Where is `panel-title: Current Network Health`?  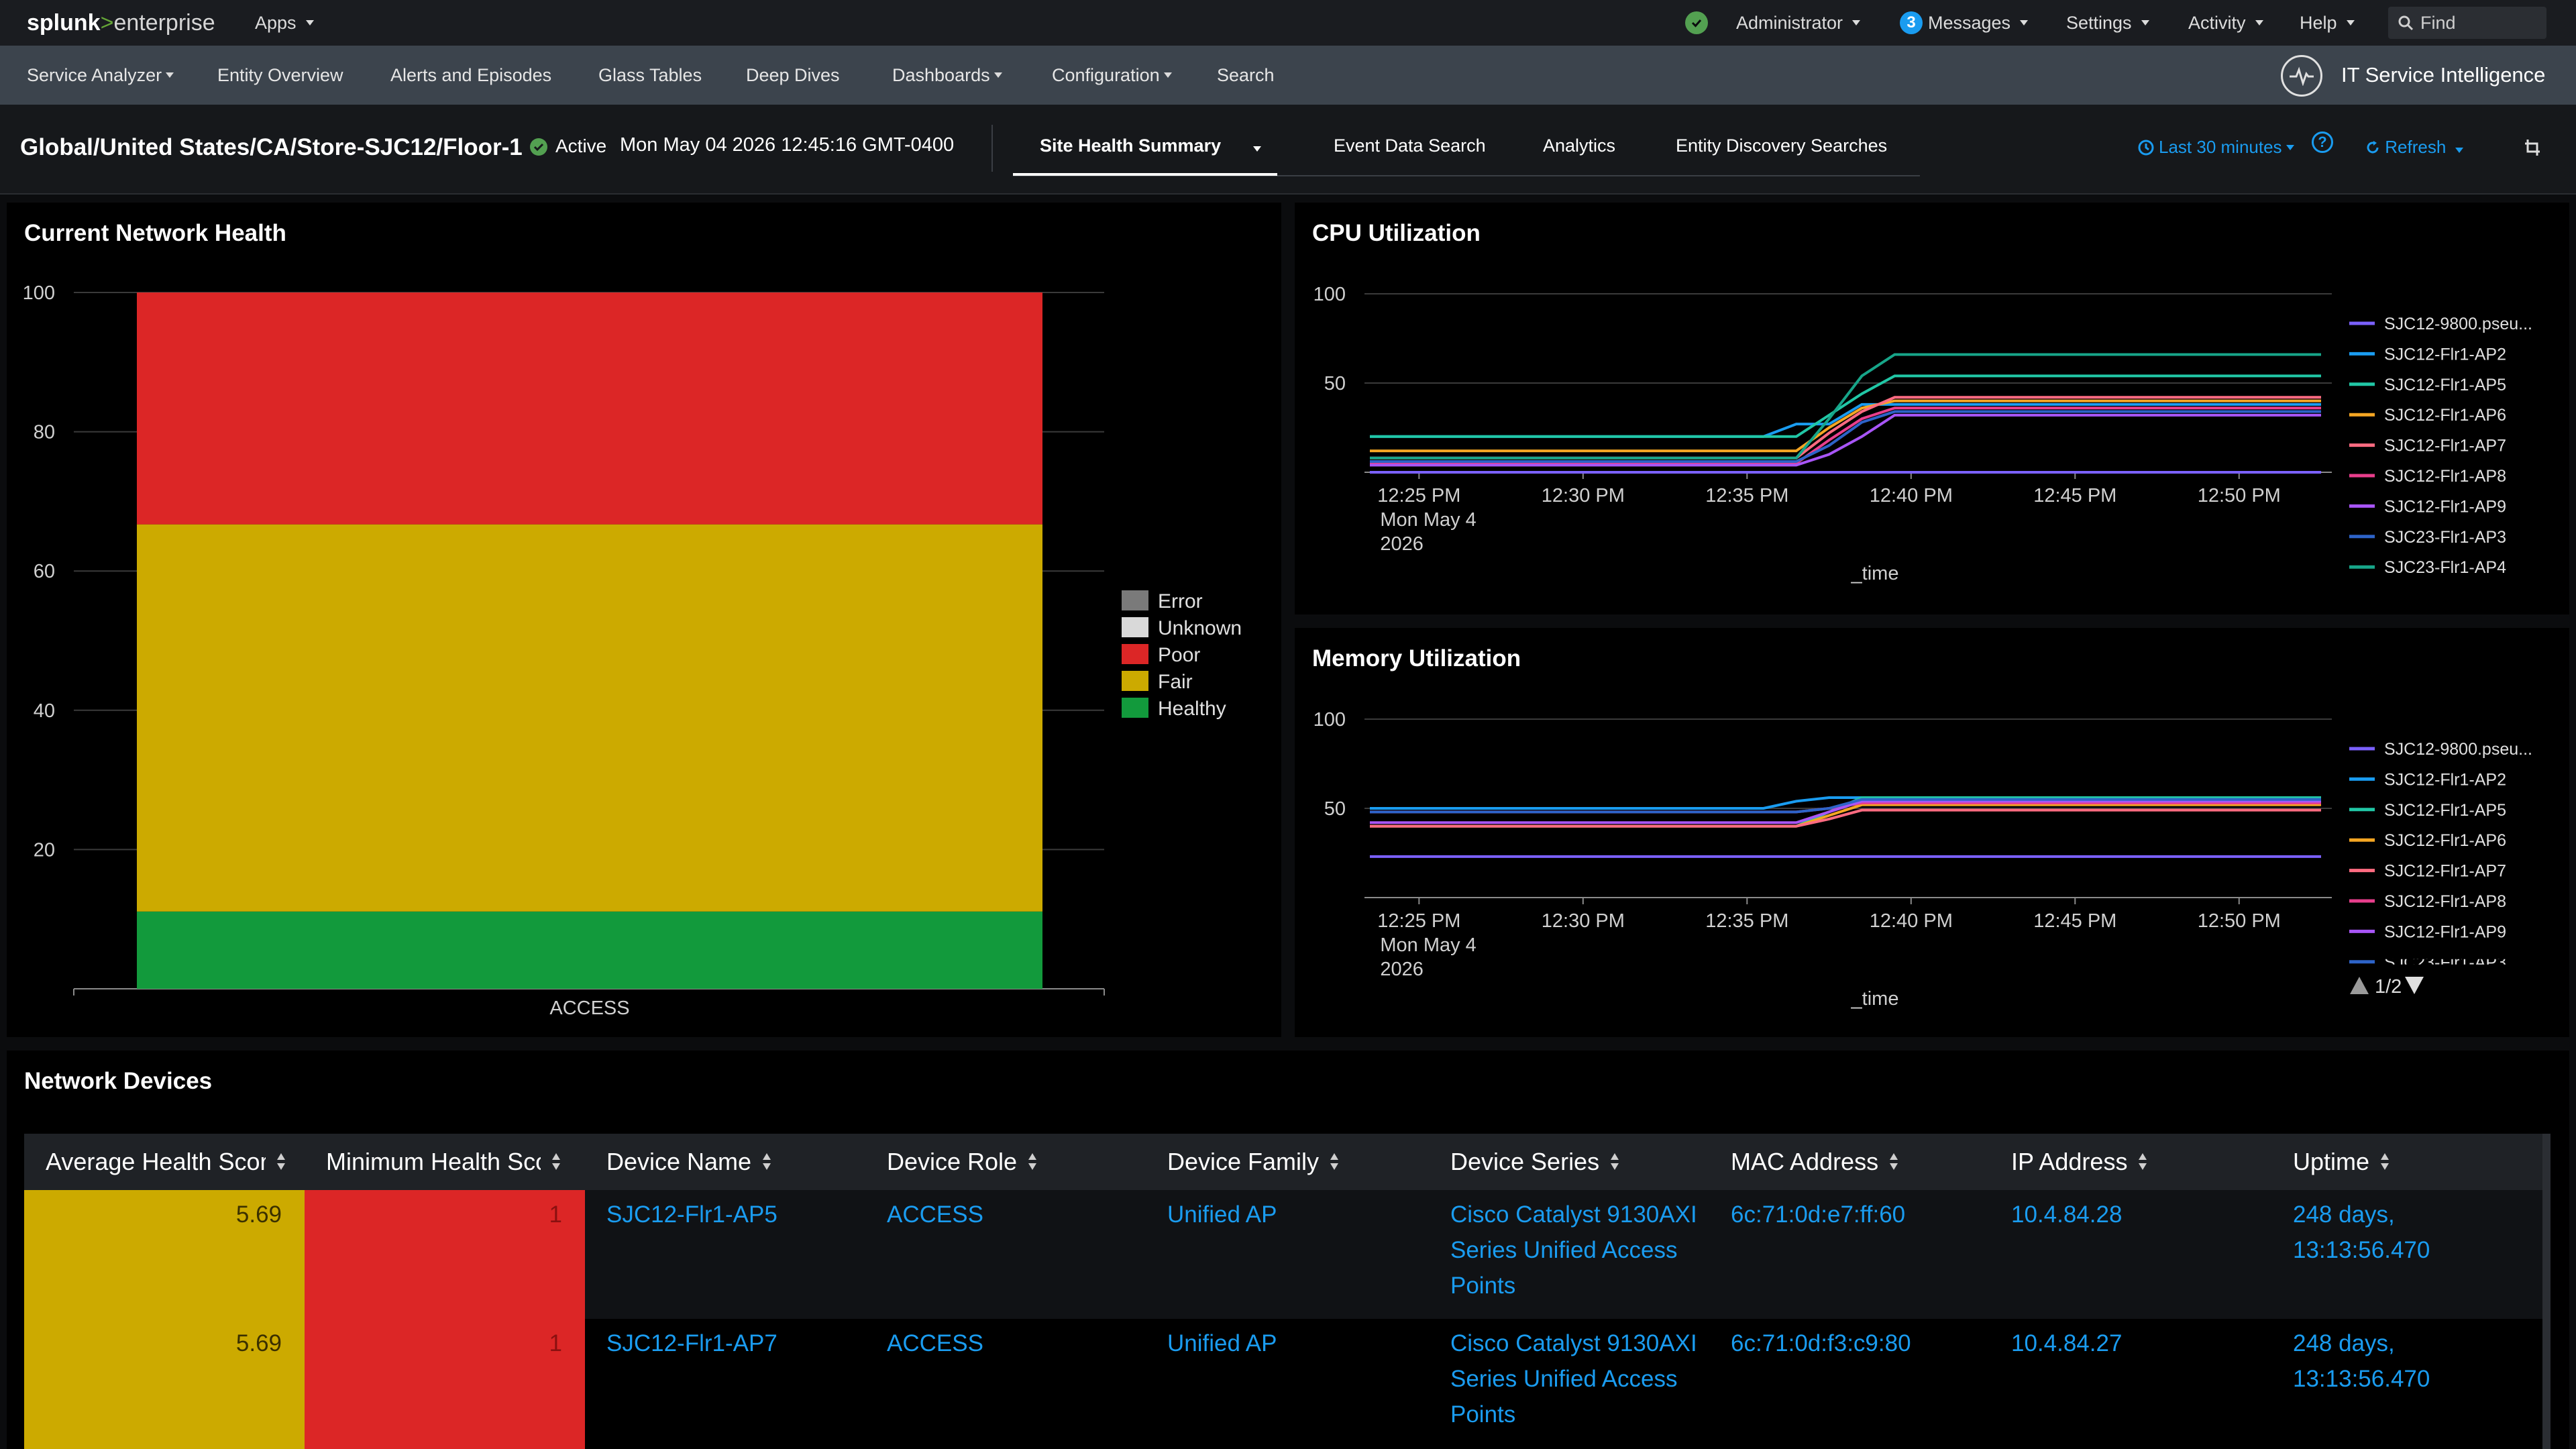
panel-title: Current Network Health is located at coordinates (155, 233).